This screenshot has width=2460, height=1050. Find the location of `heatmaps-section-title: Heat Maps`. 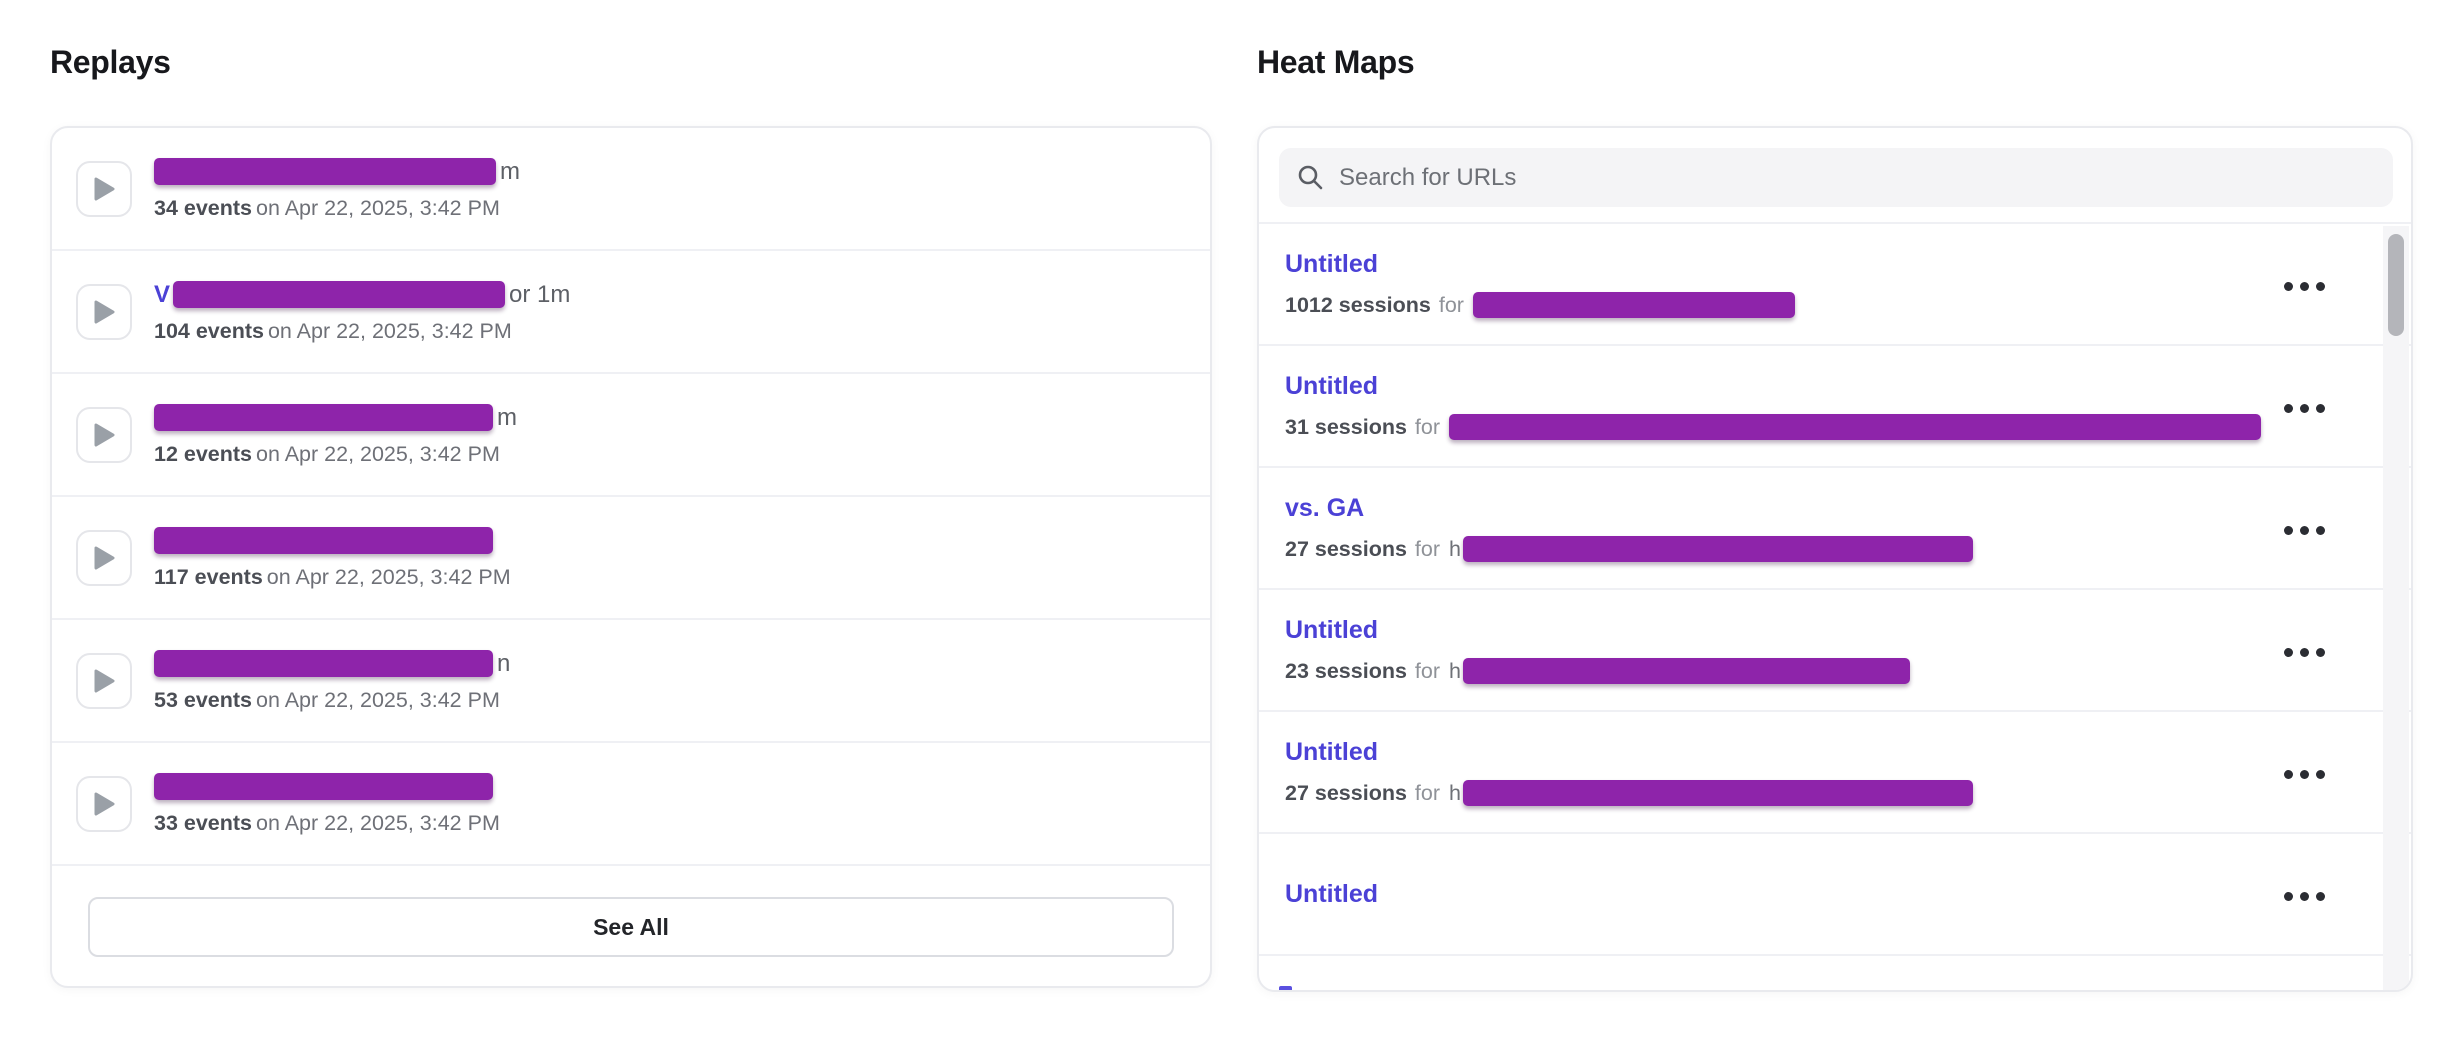

heatmaps-section-title: Heat Maps is located at coordinates (1336, 62).